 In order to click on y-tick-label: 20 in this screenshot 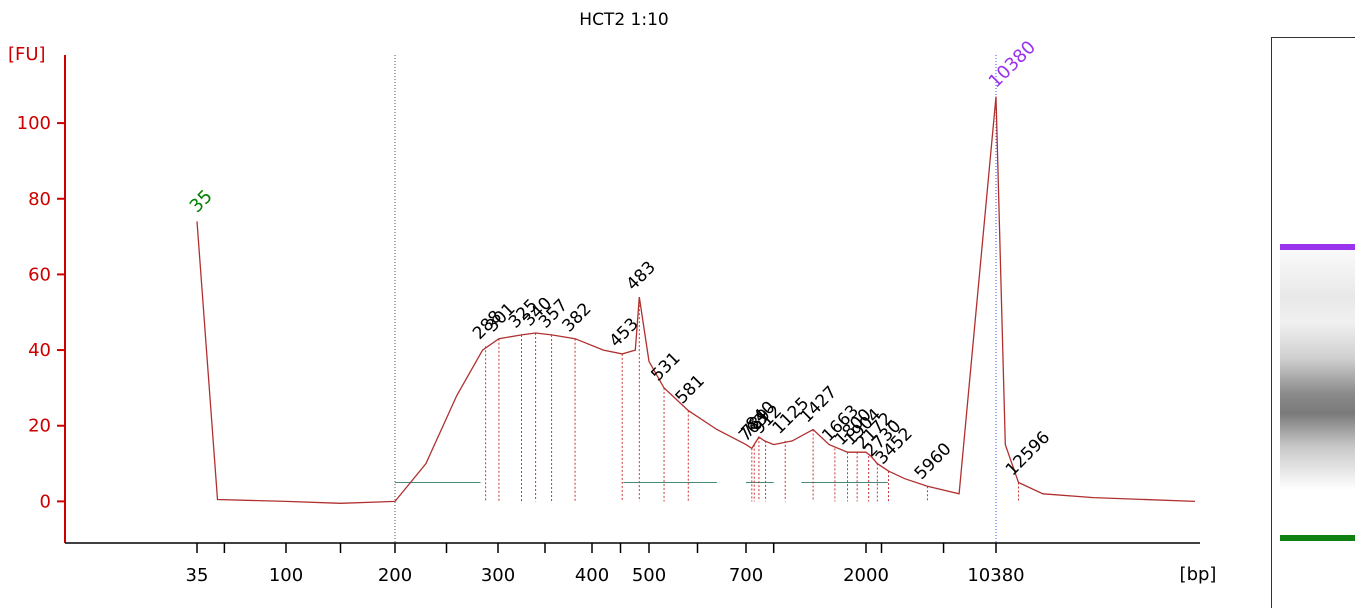, I will do `click(39, 426)`.